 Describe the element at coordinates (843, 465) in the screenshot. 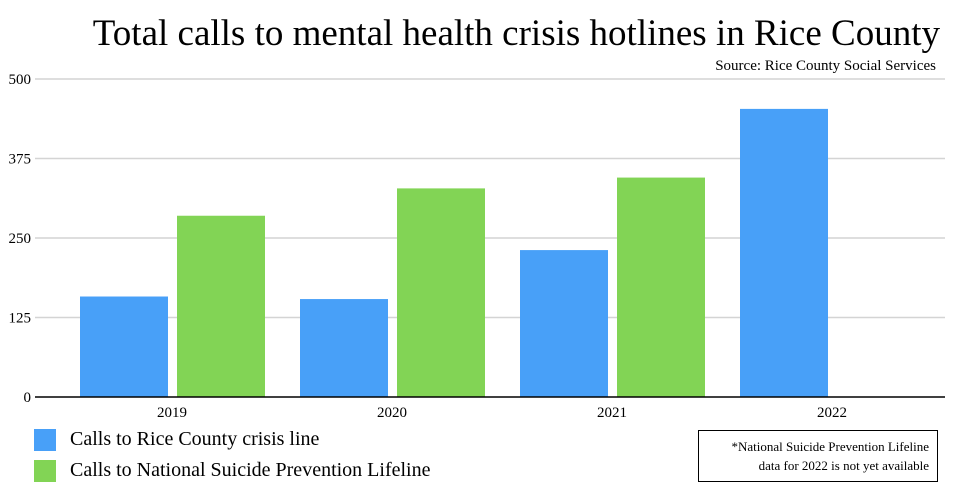

I see `footnote-line: data for 2022 is not yet available` at that location.